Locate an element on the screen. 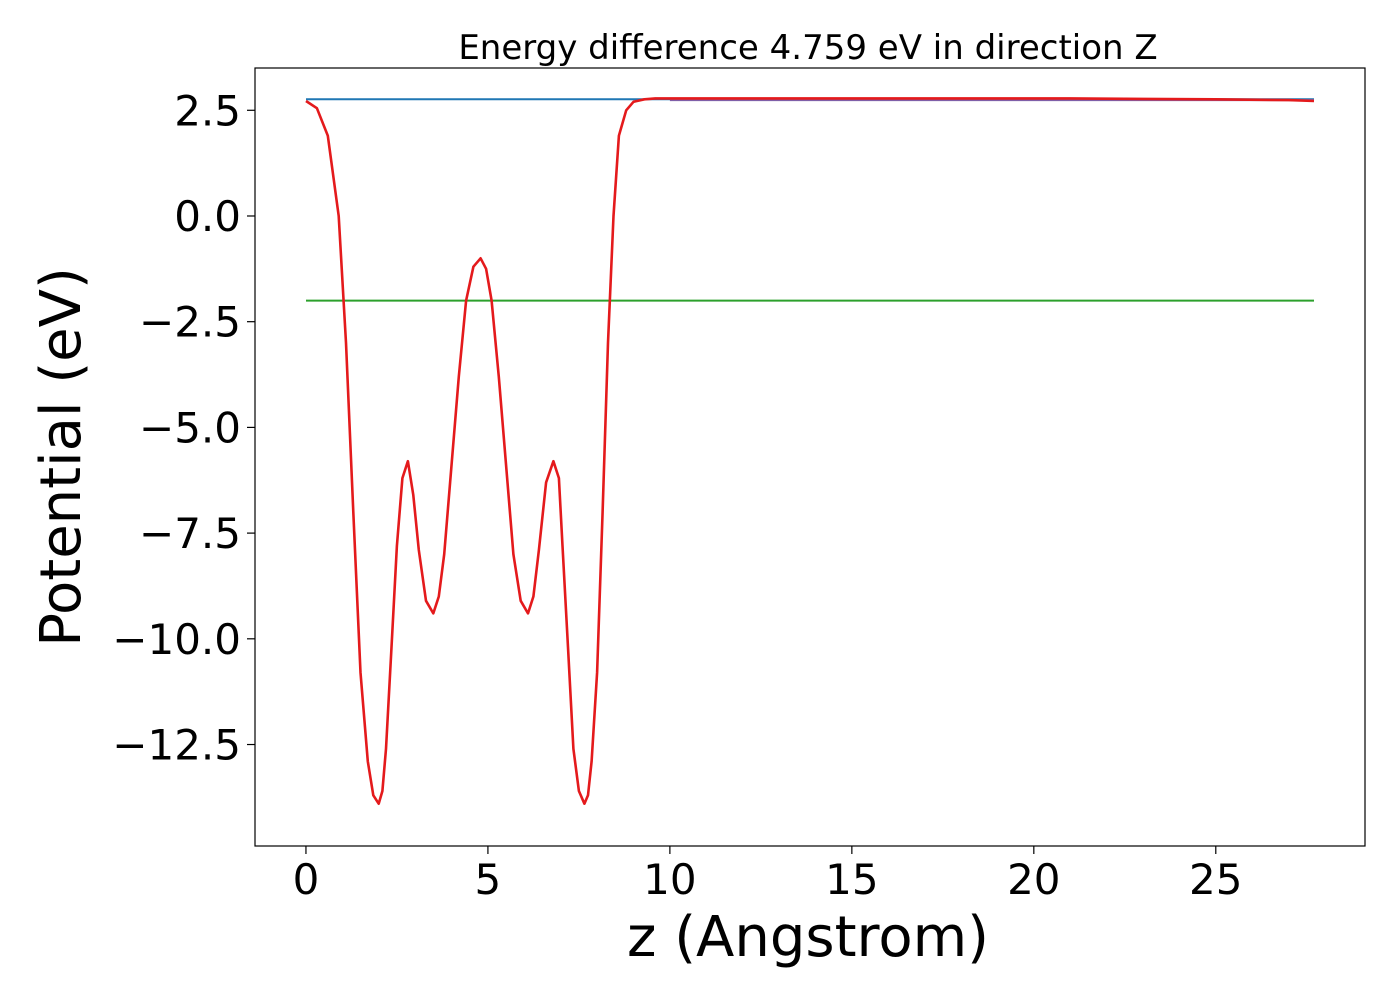 Image resolution: width=1400 pixels, height=1004 pixels. x-tick-label: 20 is located at coordinates (1033, 879).